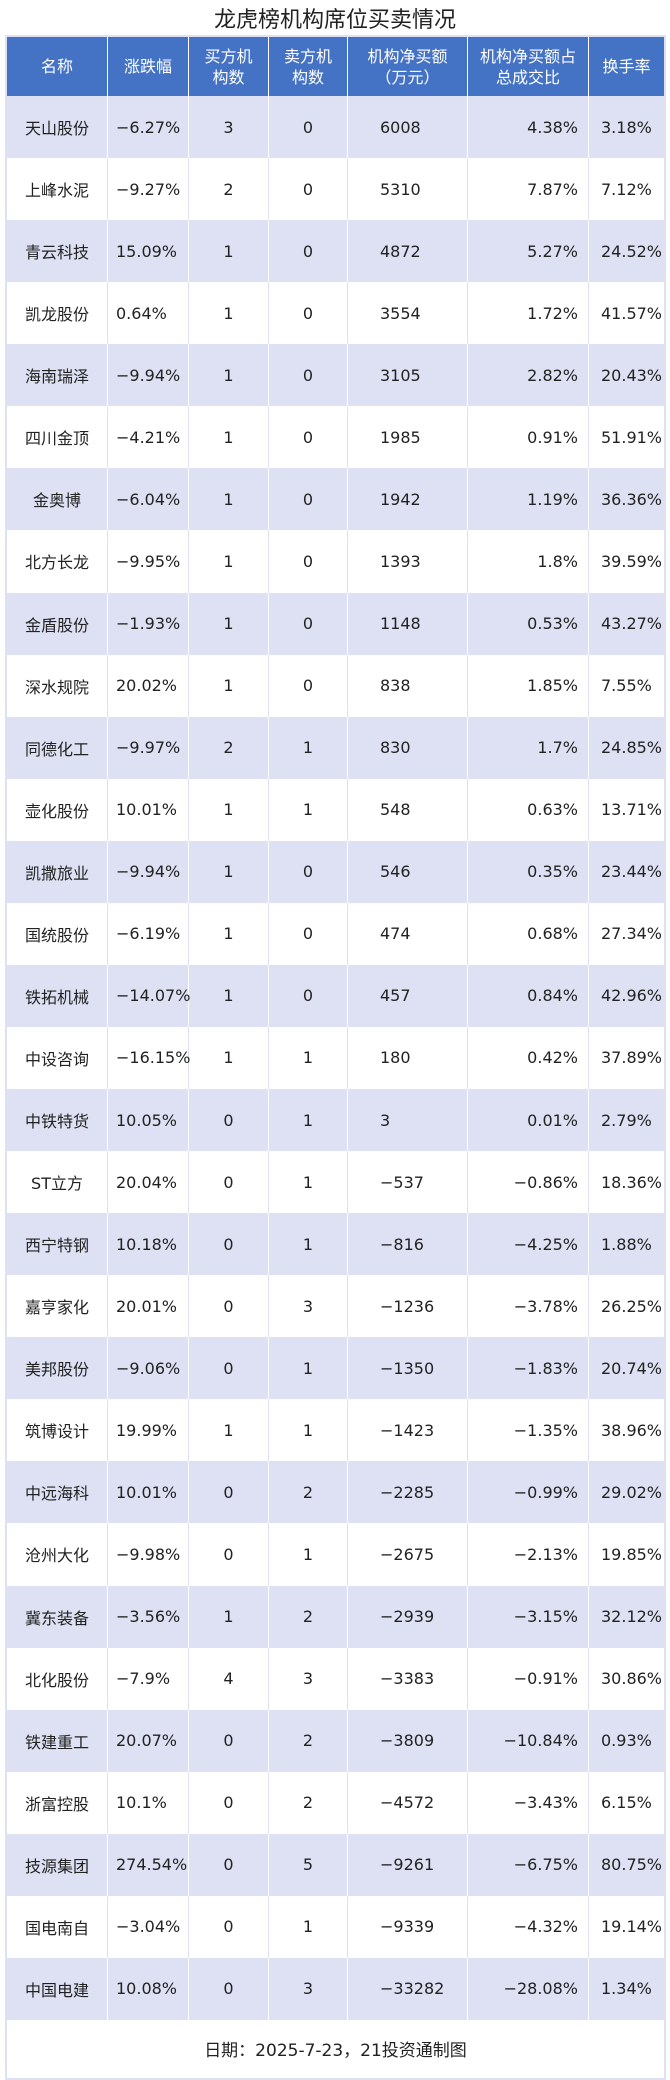  I want to click on table-cell: −0.99%, so click(528, 1492).